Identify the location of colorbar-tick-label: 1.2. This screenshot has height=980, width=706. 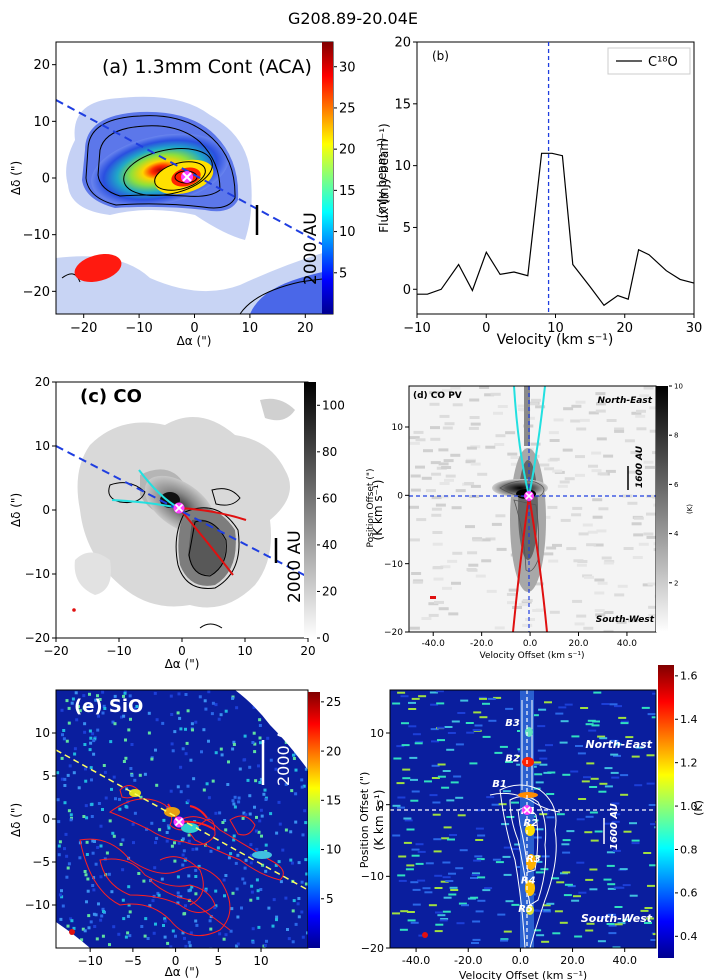
(689, 763).